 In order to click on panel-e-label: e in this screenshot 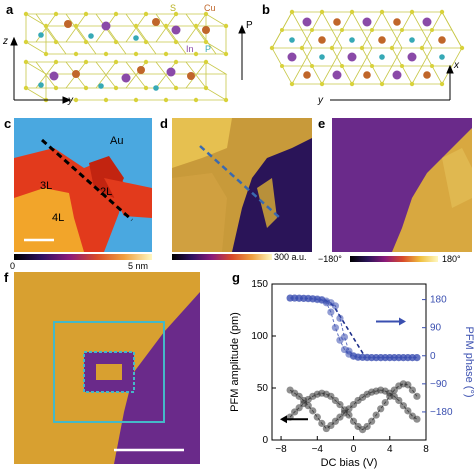, I will do `click(322, 123)`.